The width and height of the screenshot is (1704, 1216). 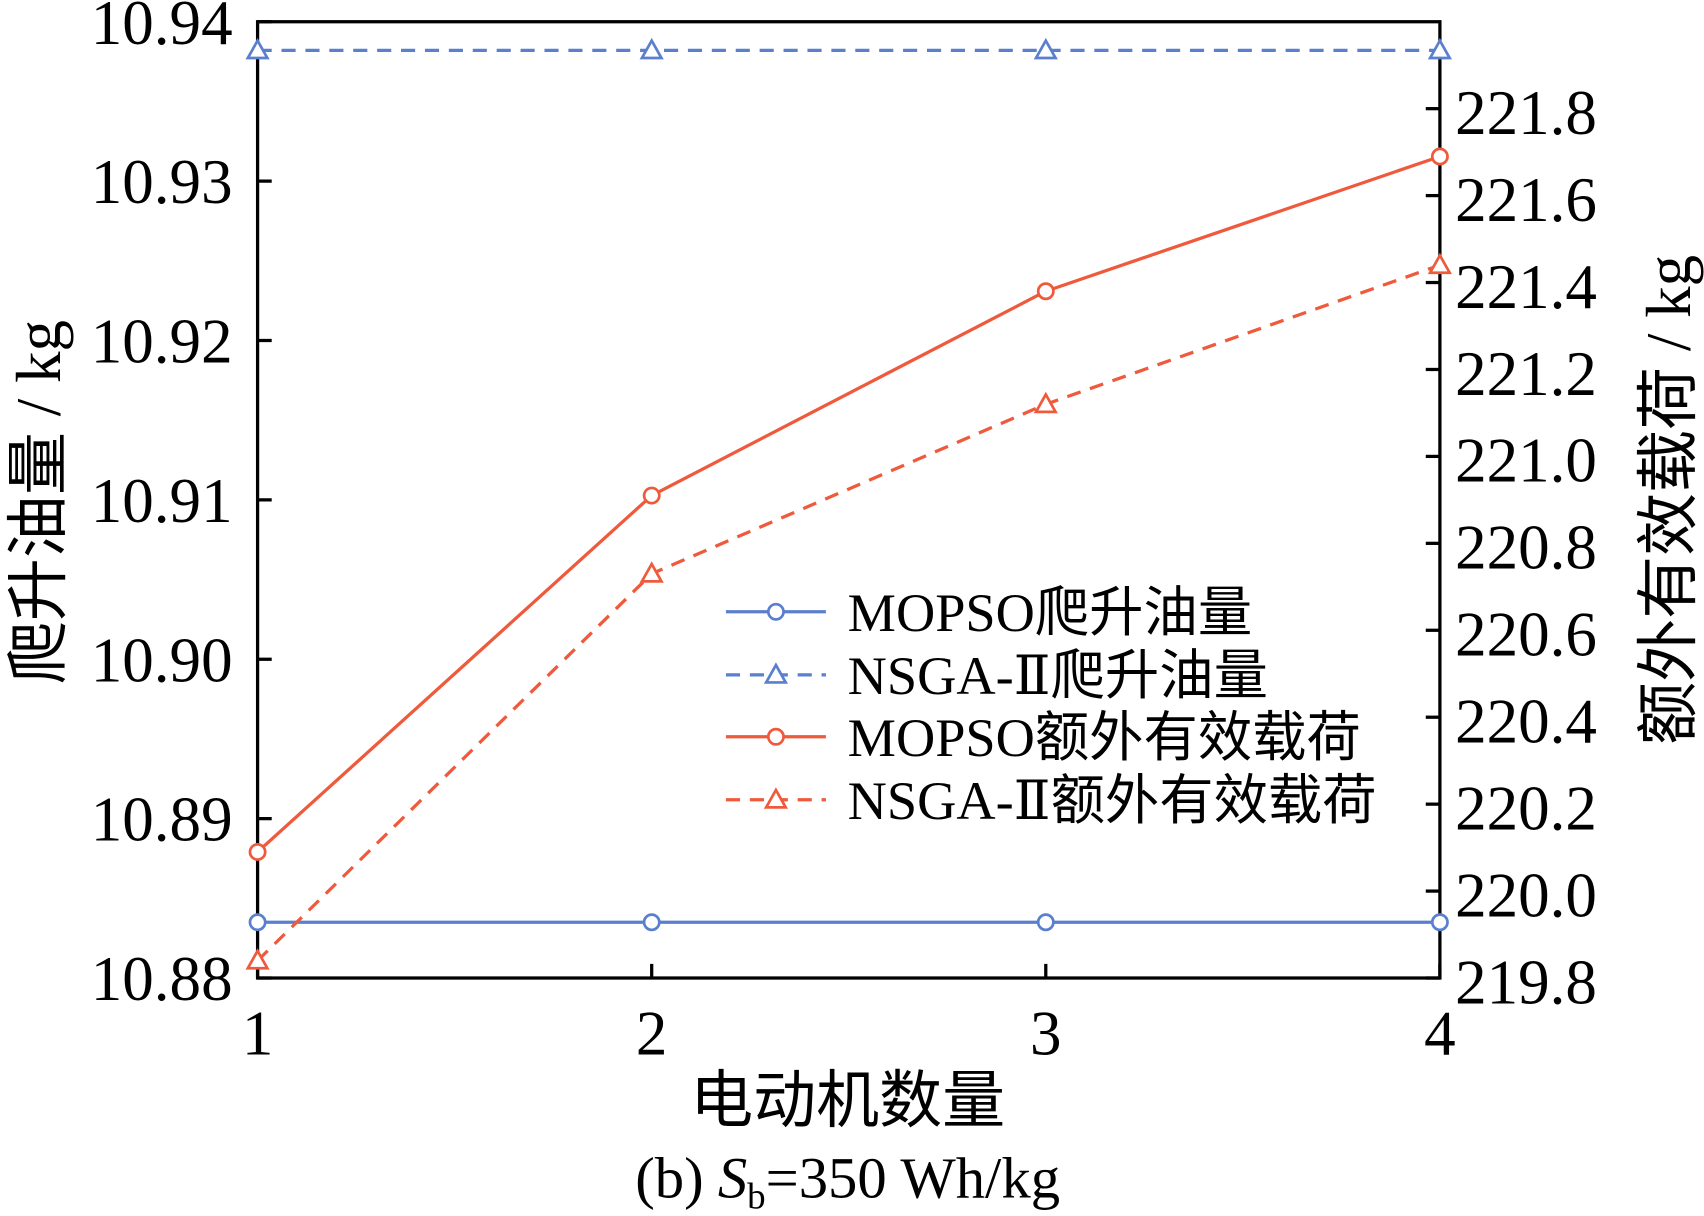 What do you see at coordinates (669, 1178) in the screenshot?
I see `caption-label: (b)` at bounding box center [669, 1178].